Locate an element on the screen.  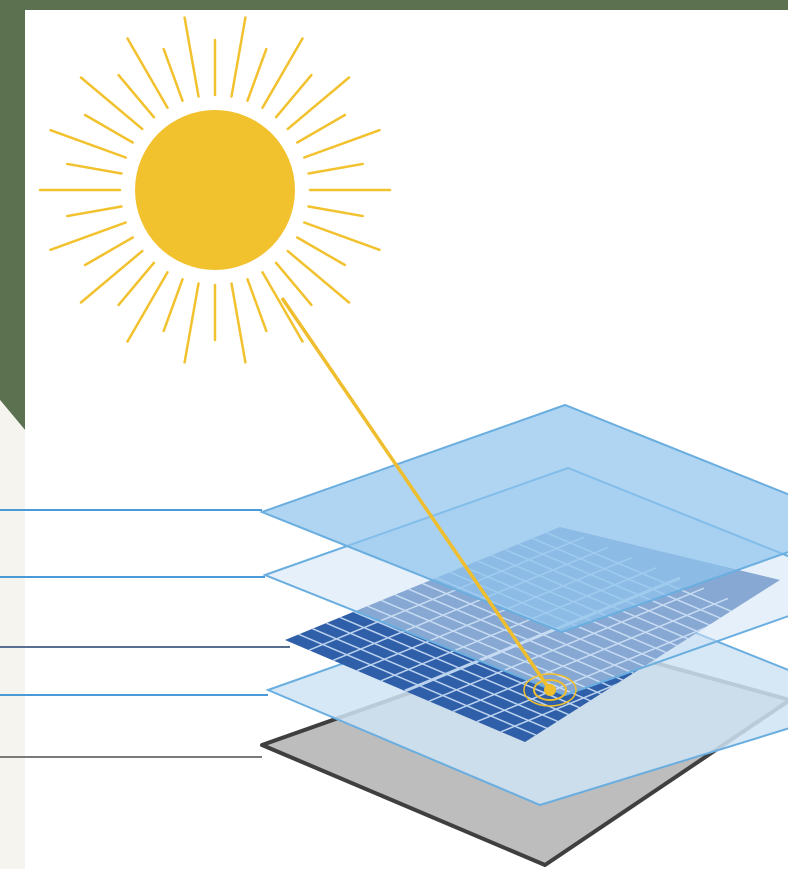
side-panel is located at coordinates (12, 634).